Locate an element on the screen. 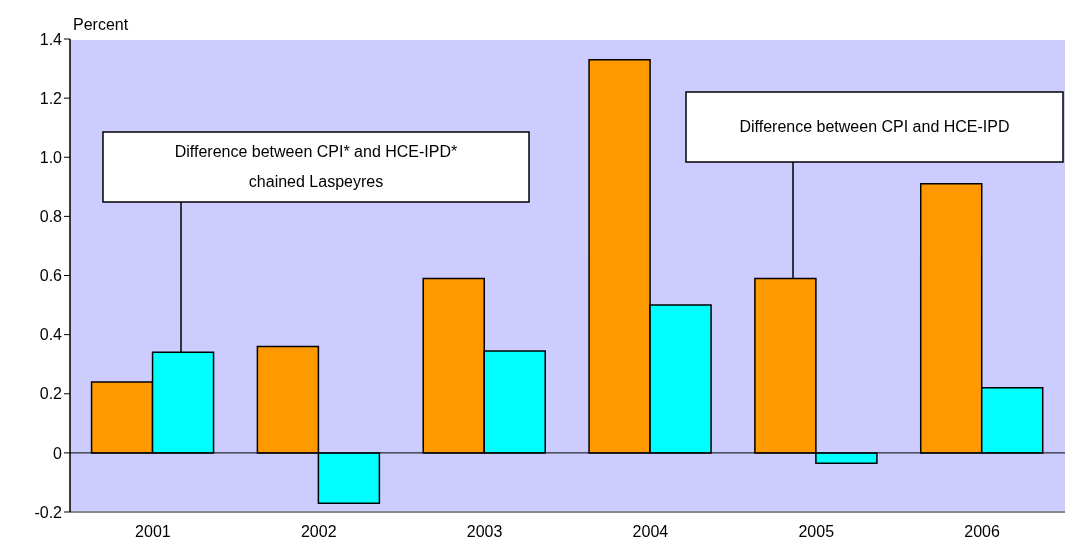 The image size is (1073, 553). y-tick-label: 0.4 is located at coordinates (51, 335).